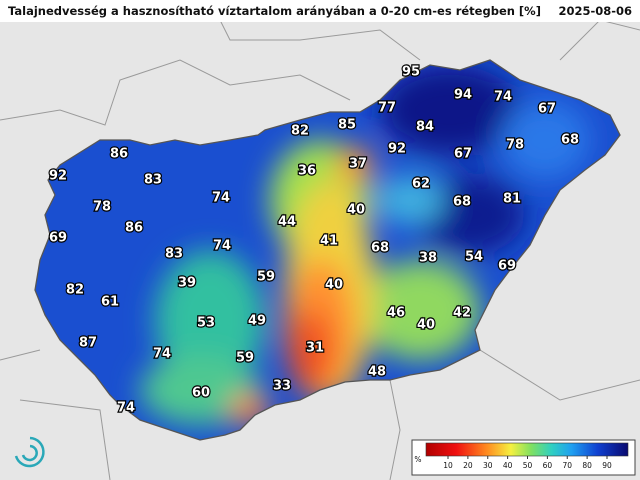  I want to click on station-value: 46, so click(396, 313).